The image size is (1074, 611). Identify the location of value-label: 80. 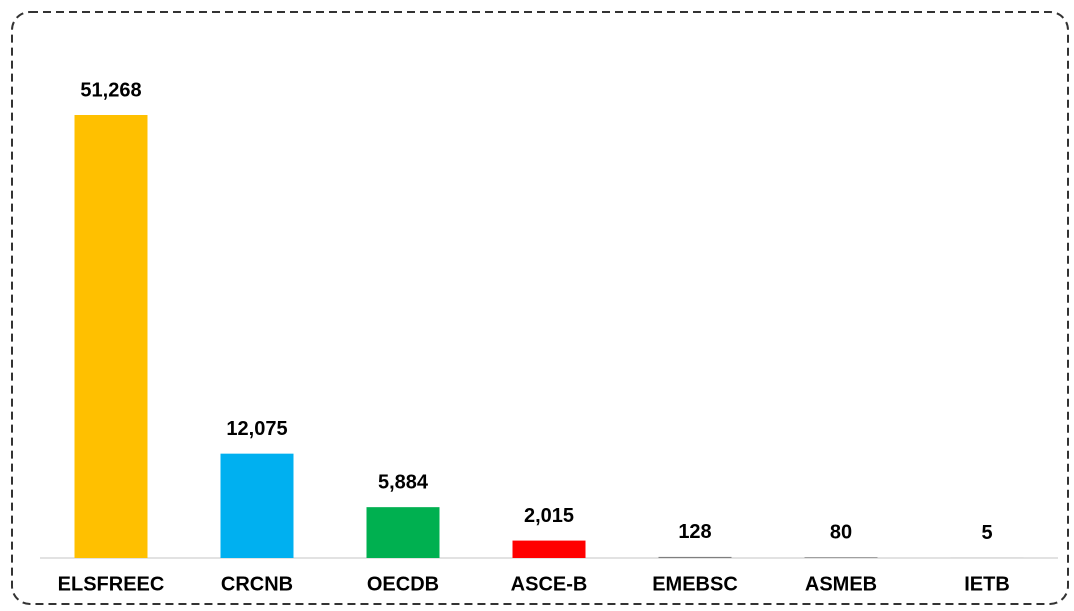
(841, 533).